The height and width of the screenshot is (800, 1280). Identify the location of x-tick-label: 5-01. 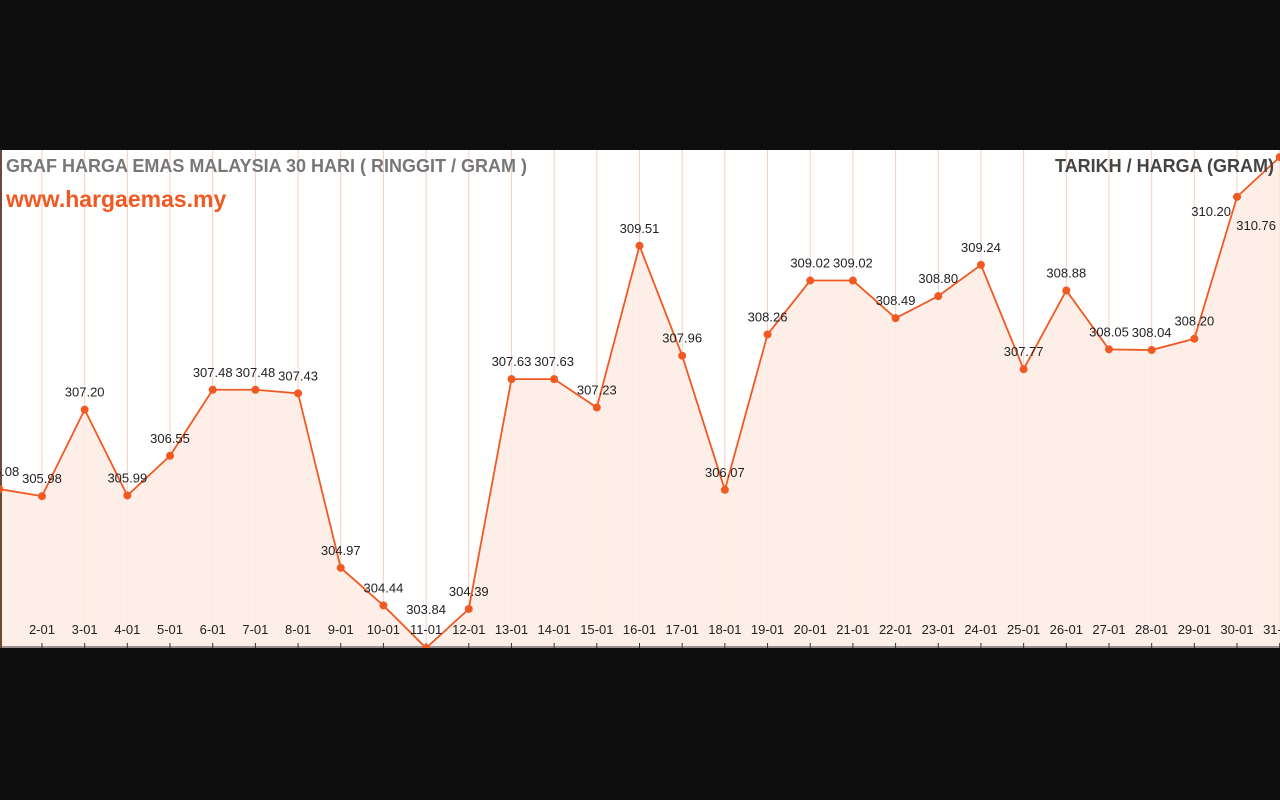
(170, 629).